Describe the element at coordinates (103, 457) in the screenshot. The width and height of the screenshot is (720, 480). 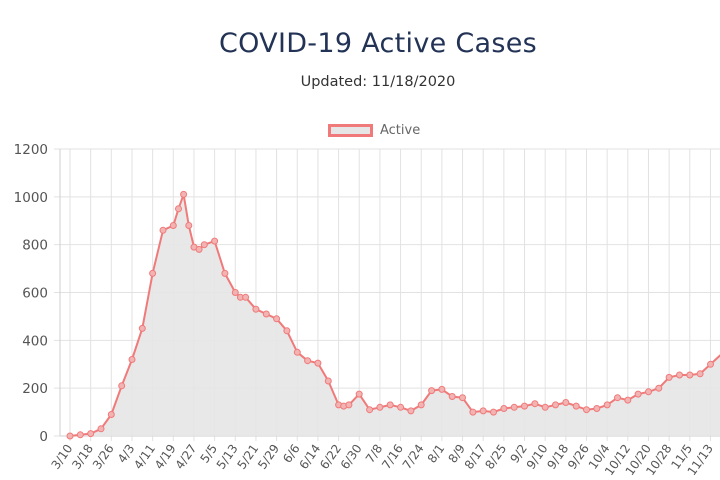
I see `x-tick-label: 3/26` at that location.